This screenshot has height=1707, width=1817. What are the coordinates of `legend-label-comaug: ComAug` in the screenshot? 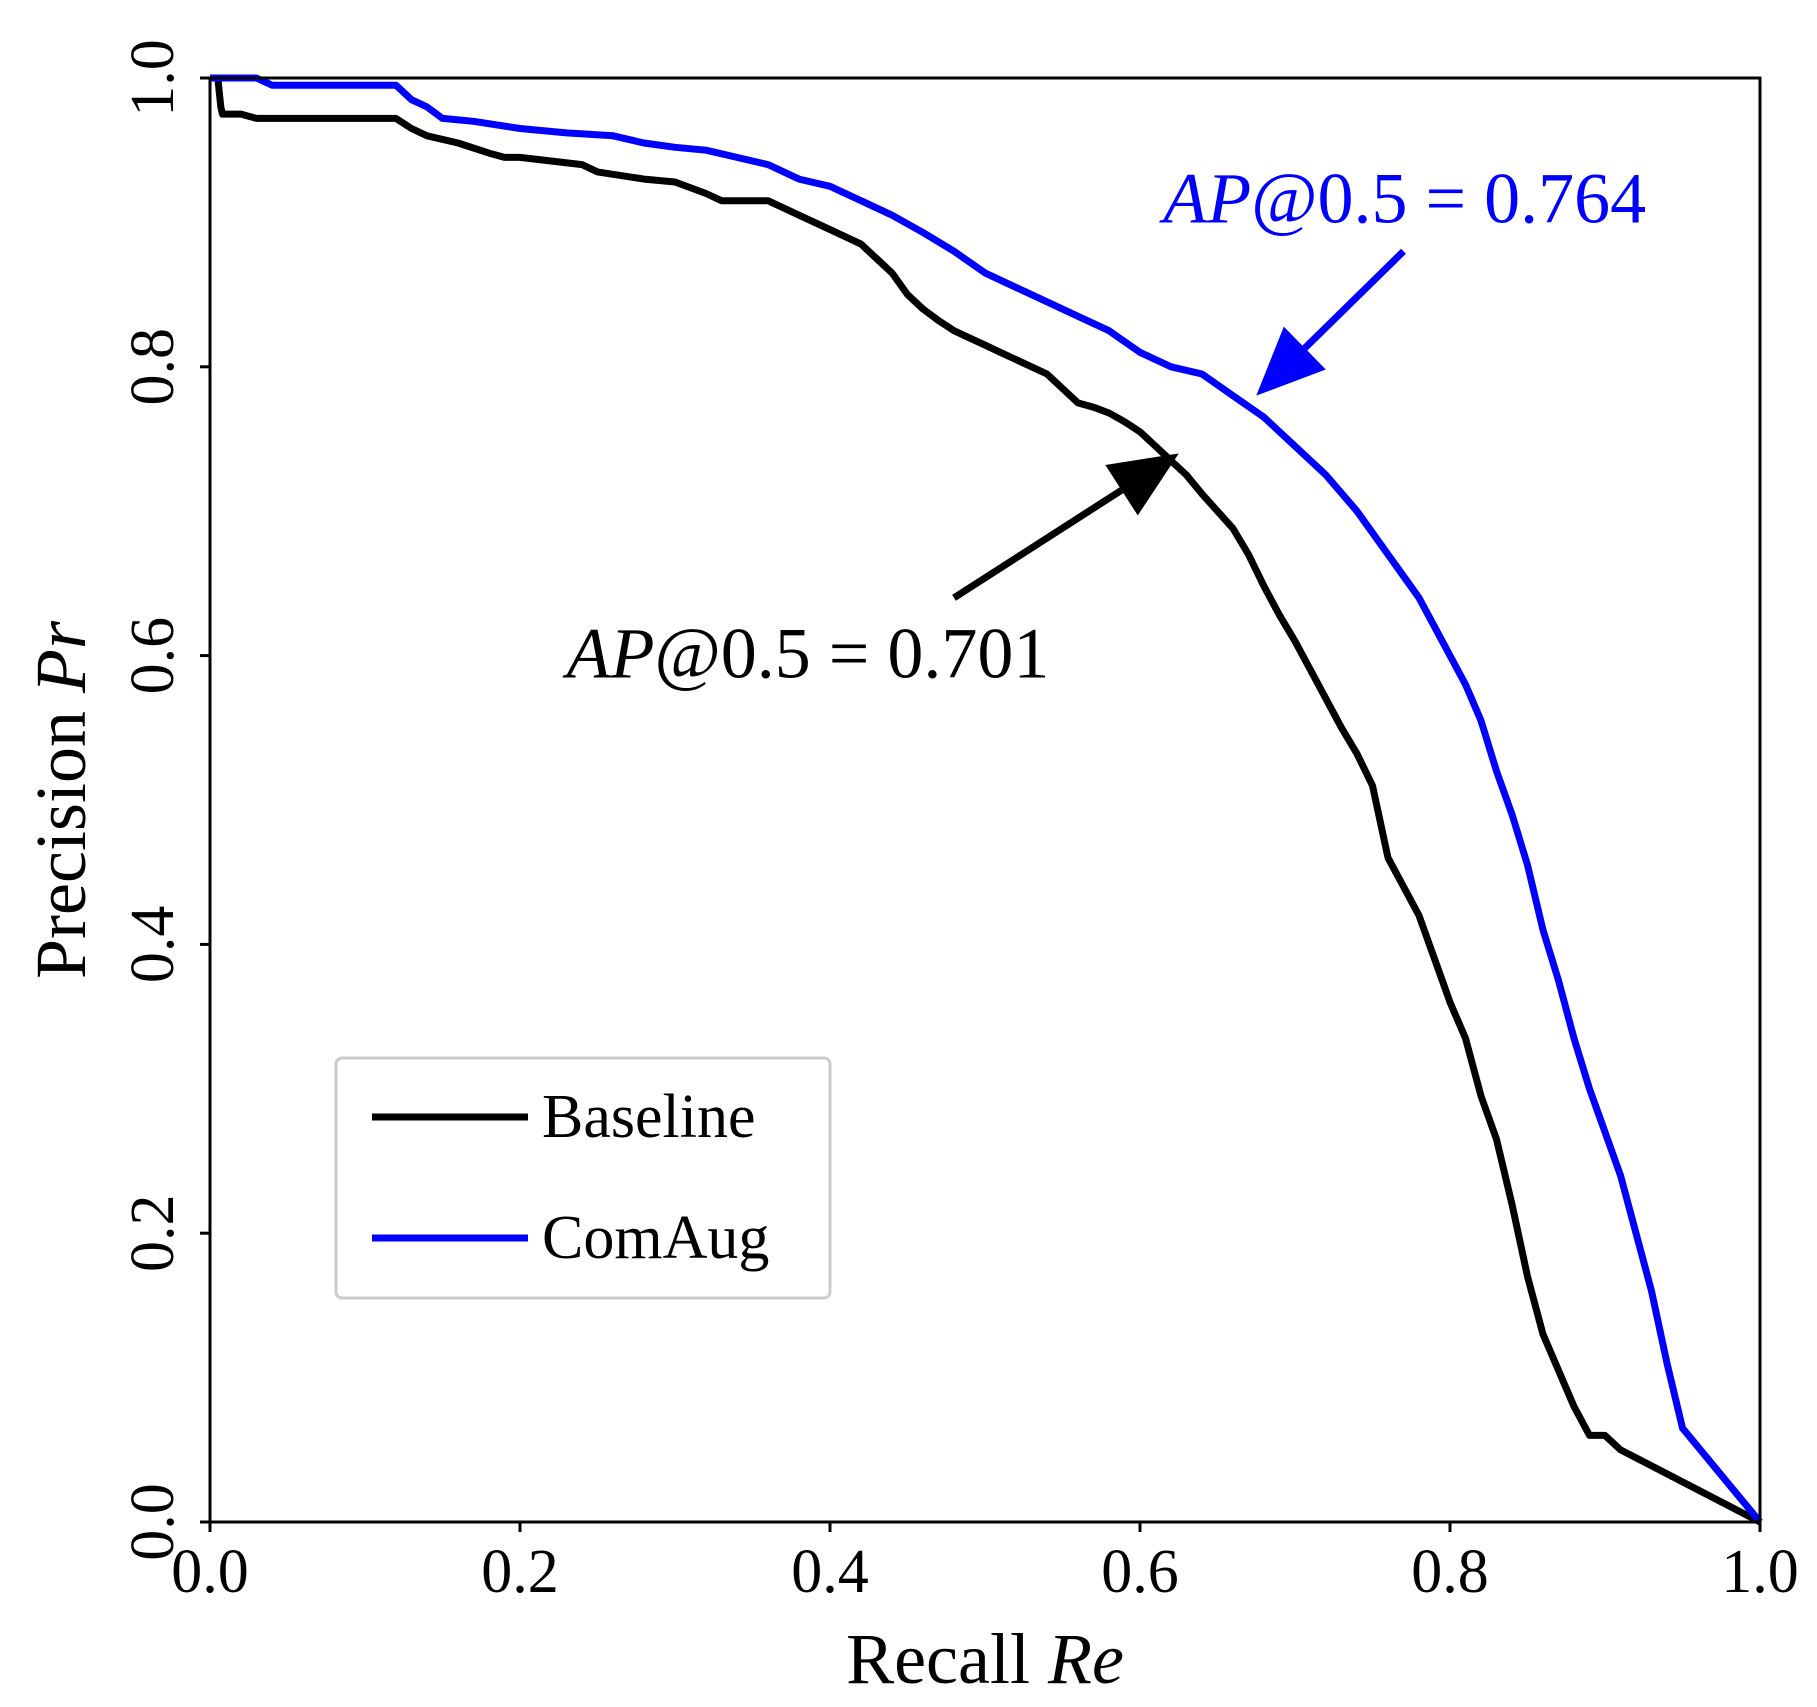 It's located at (655, 1238).